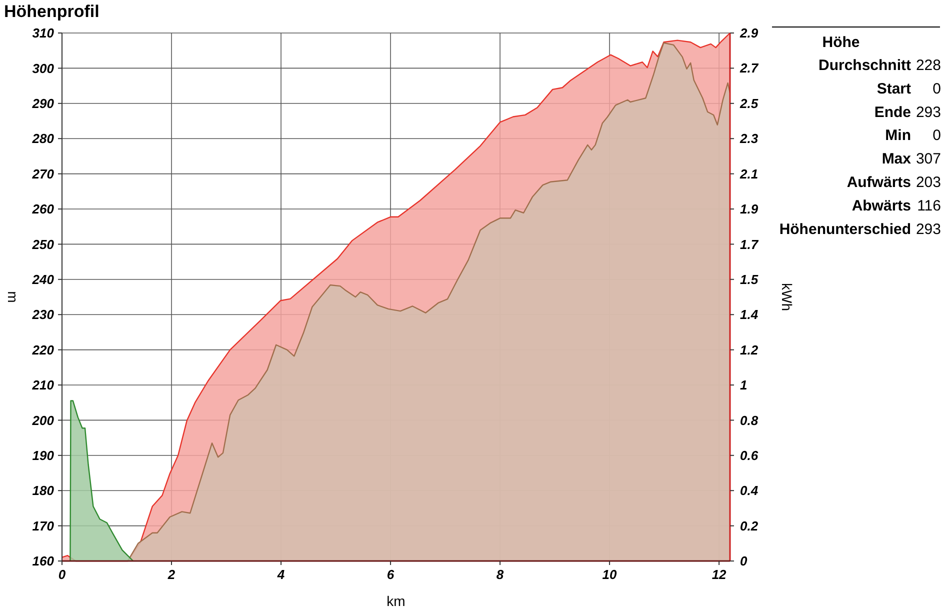 The height and width of the screenshot is (610, 944). Describe the element at coordinates (749, 350) in the screenshot. I see `y2-tick-label: 1.2` at that location.